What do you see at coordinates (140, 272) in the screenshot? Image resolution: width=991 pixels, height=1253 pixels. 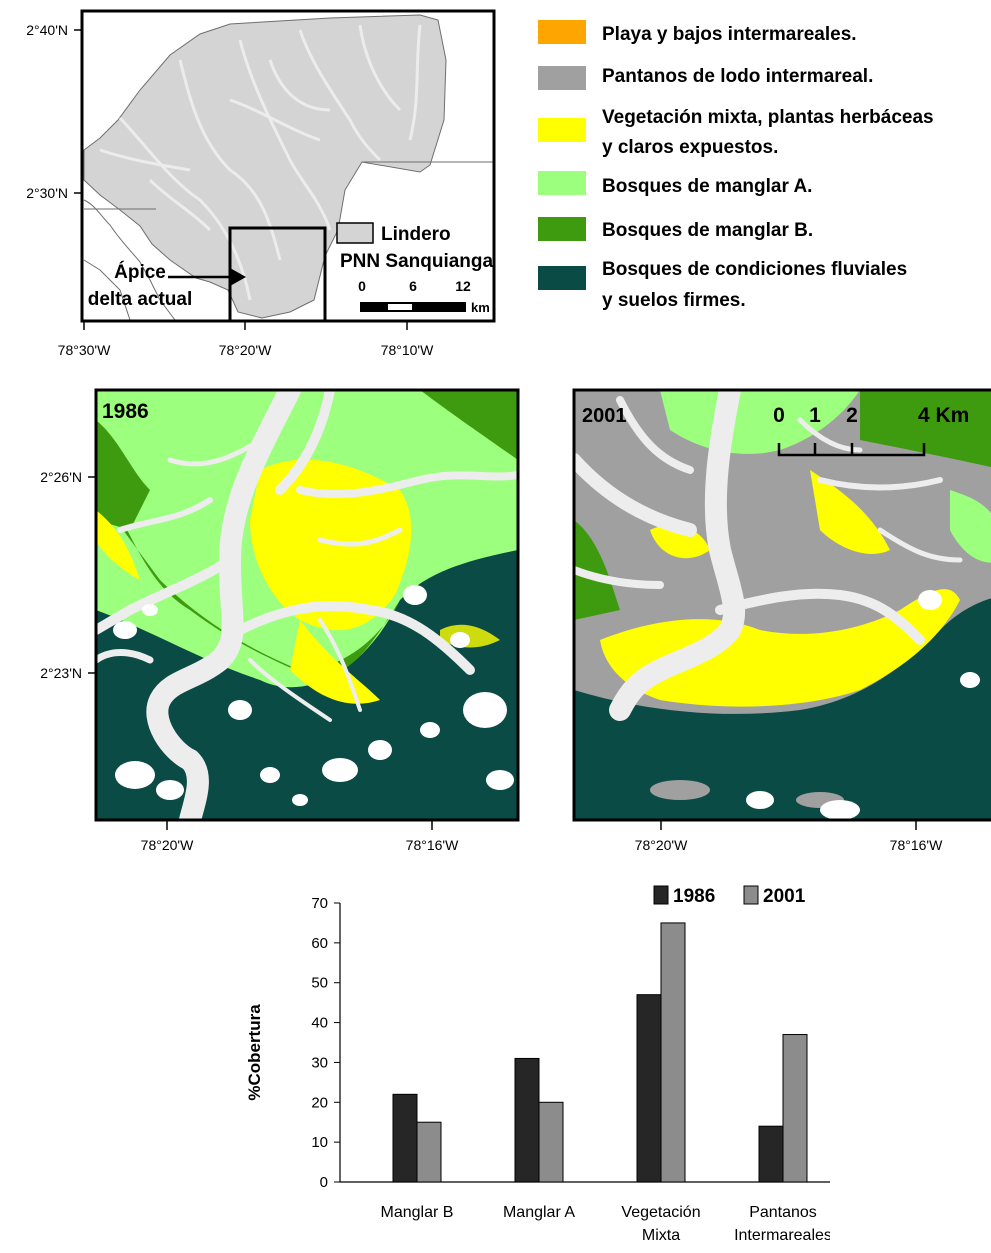 I see `apex-label-line1: Ápice` at bounding box center [140, 272].